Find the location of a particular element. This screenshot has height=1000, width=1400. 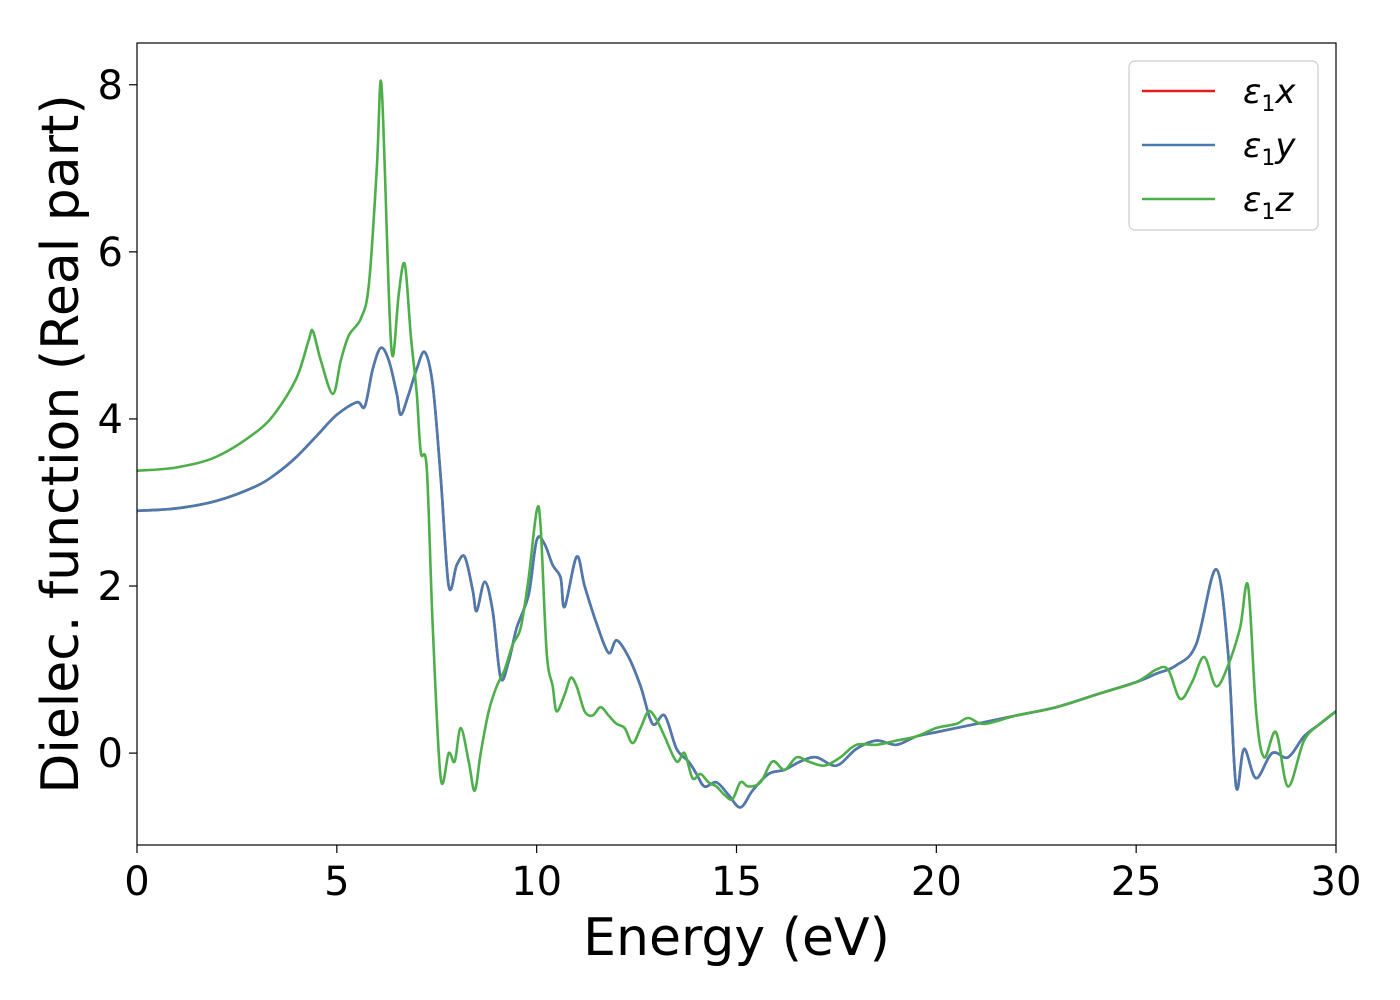

y-tick-label: 2 is located at coordinates (110, 587).